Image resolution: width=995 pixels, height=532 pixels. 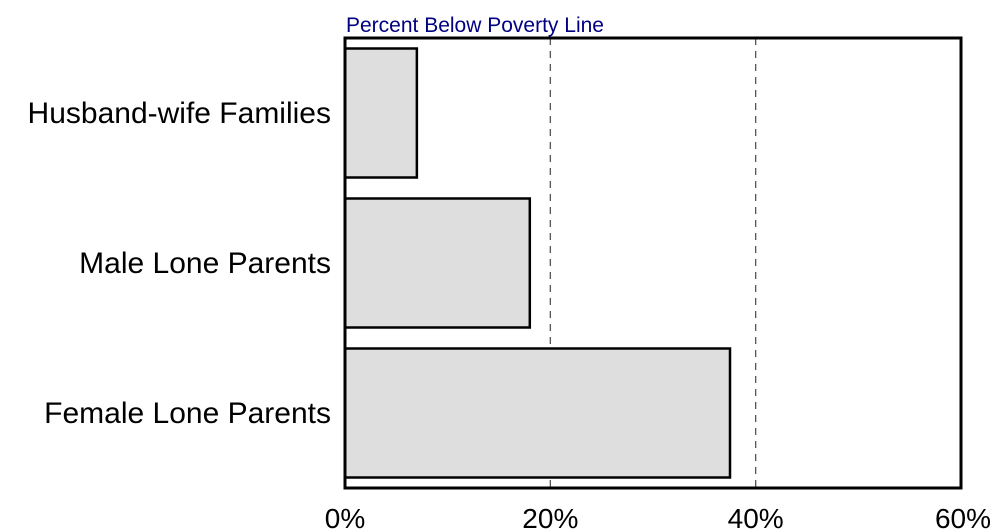 I want to click on x-tick-label: 60%, so click(x=963, y=517).